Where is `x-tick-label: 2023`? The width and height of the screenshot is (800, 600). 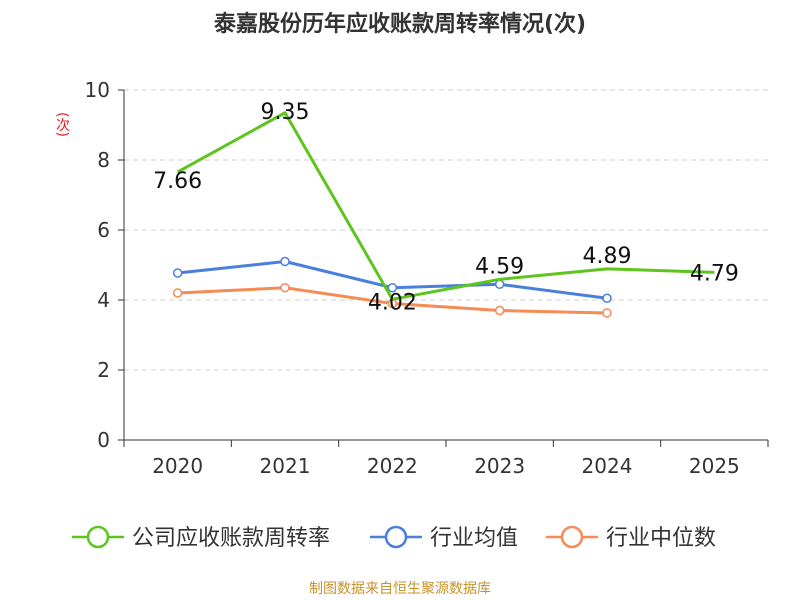
x-tick-label: 2023 is located at coordinates (499, 466).